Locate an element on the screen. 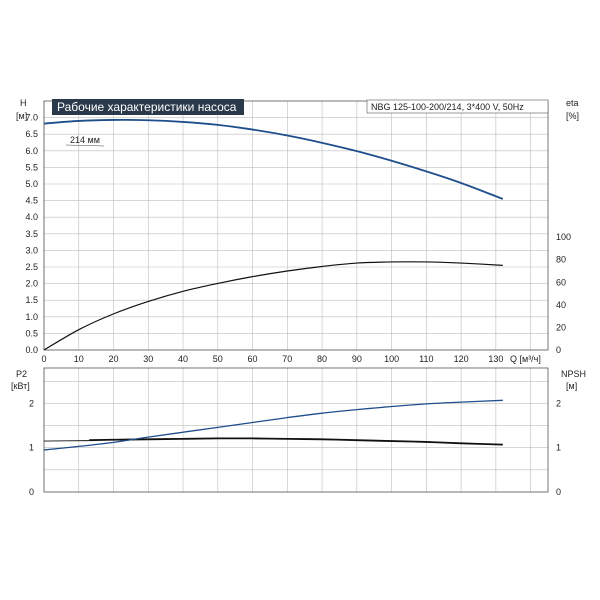 This screenshot has width=600, height=600. x-tick-label: 60 is located at coordinates (253, 359).